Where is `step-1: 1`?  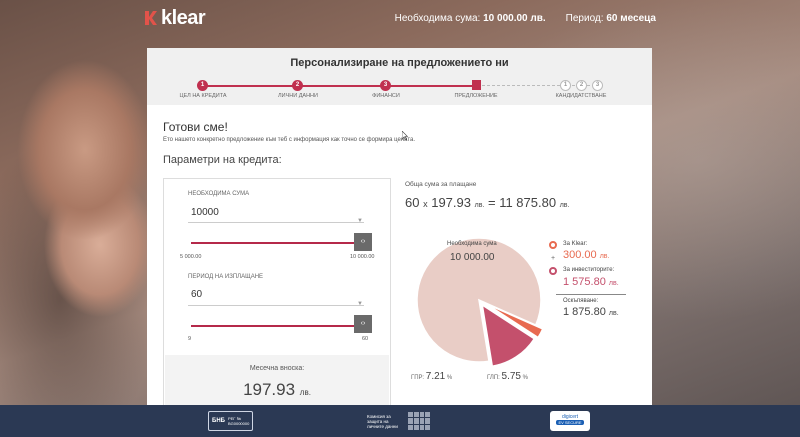
step-1: 1 is located at coordinates (202, 85).